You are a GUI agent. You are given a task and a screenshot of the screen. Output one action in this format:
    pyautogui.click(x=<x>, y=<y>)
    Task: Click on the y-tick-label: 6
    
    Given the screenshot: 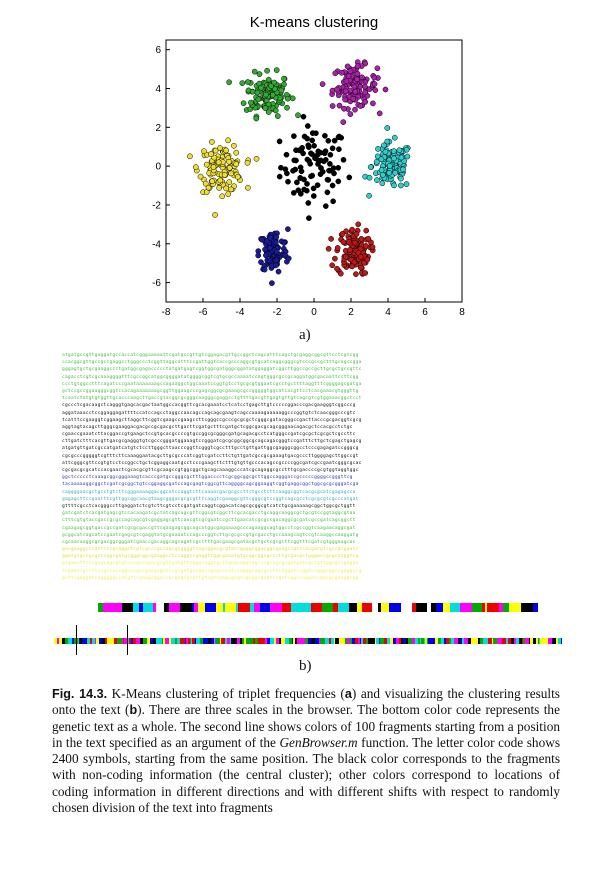 What is the action you would take?
    pyautogui.click(x=158, y=50)
    